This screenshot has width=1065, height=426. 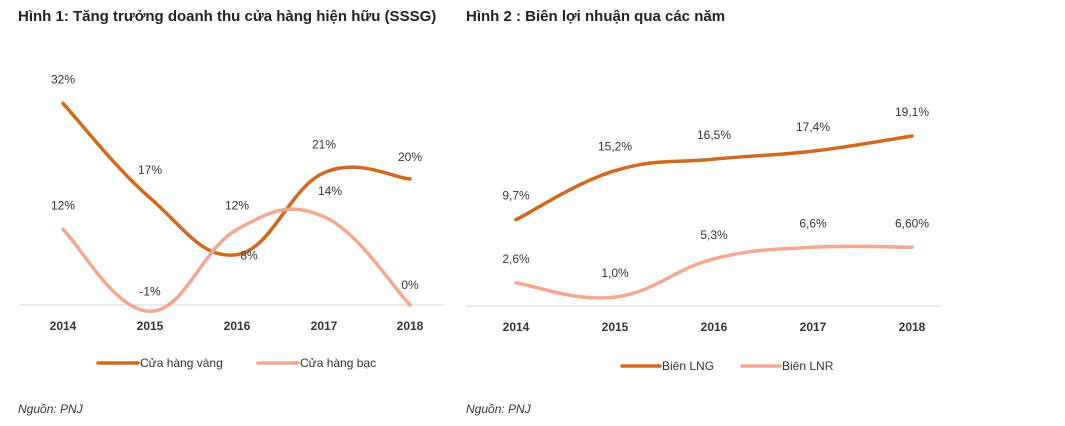 What do you see at coordinates (150, 326) in the screenshot?
I see `chart1-tick-label: 2015` at bounding box center [150, 326].